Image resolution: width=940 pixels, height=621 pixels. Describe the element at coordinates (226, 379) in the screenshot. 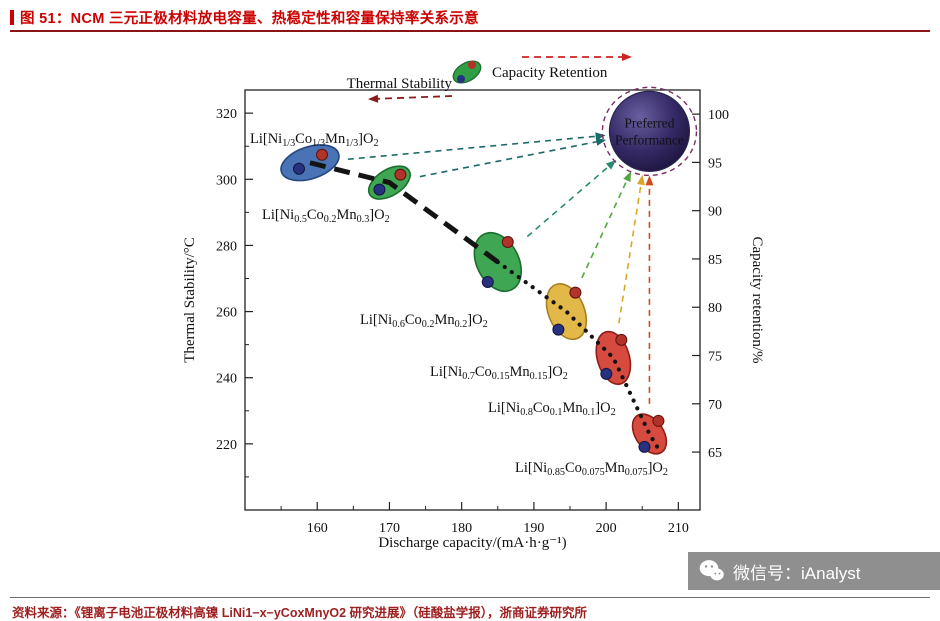

I see `y-left-tick-label: 240` at that location.